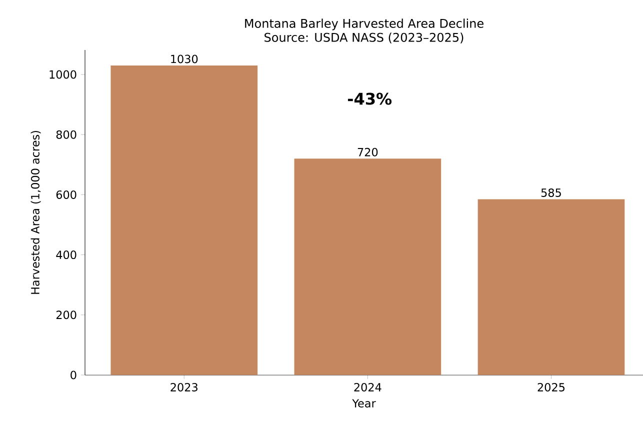 The height and width of the screenshot is (422, 643). I want to click on y-tick-label: 400, so click(66, 255).